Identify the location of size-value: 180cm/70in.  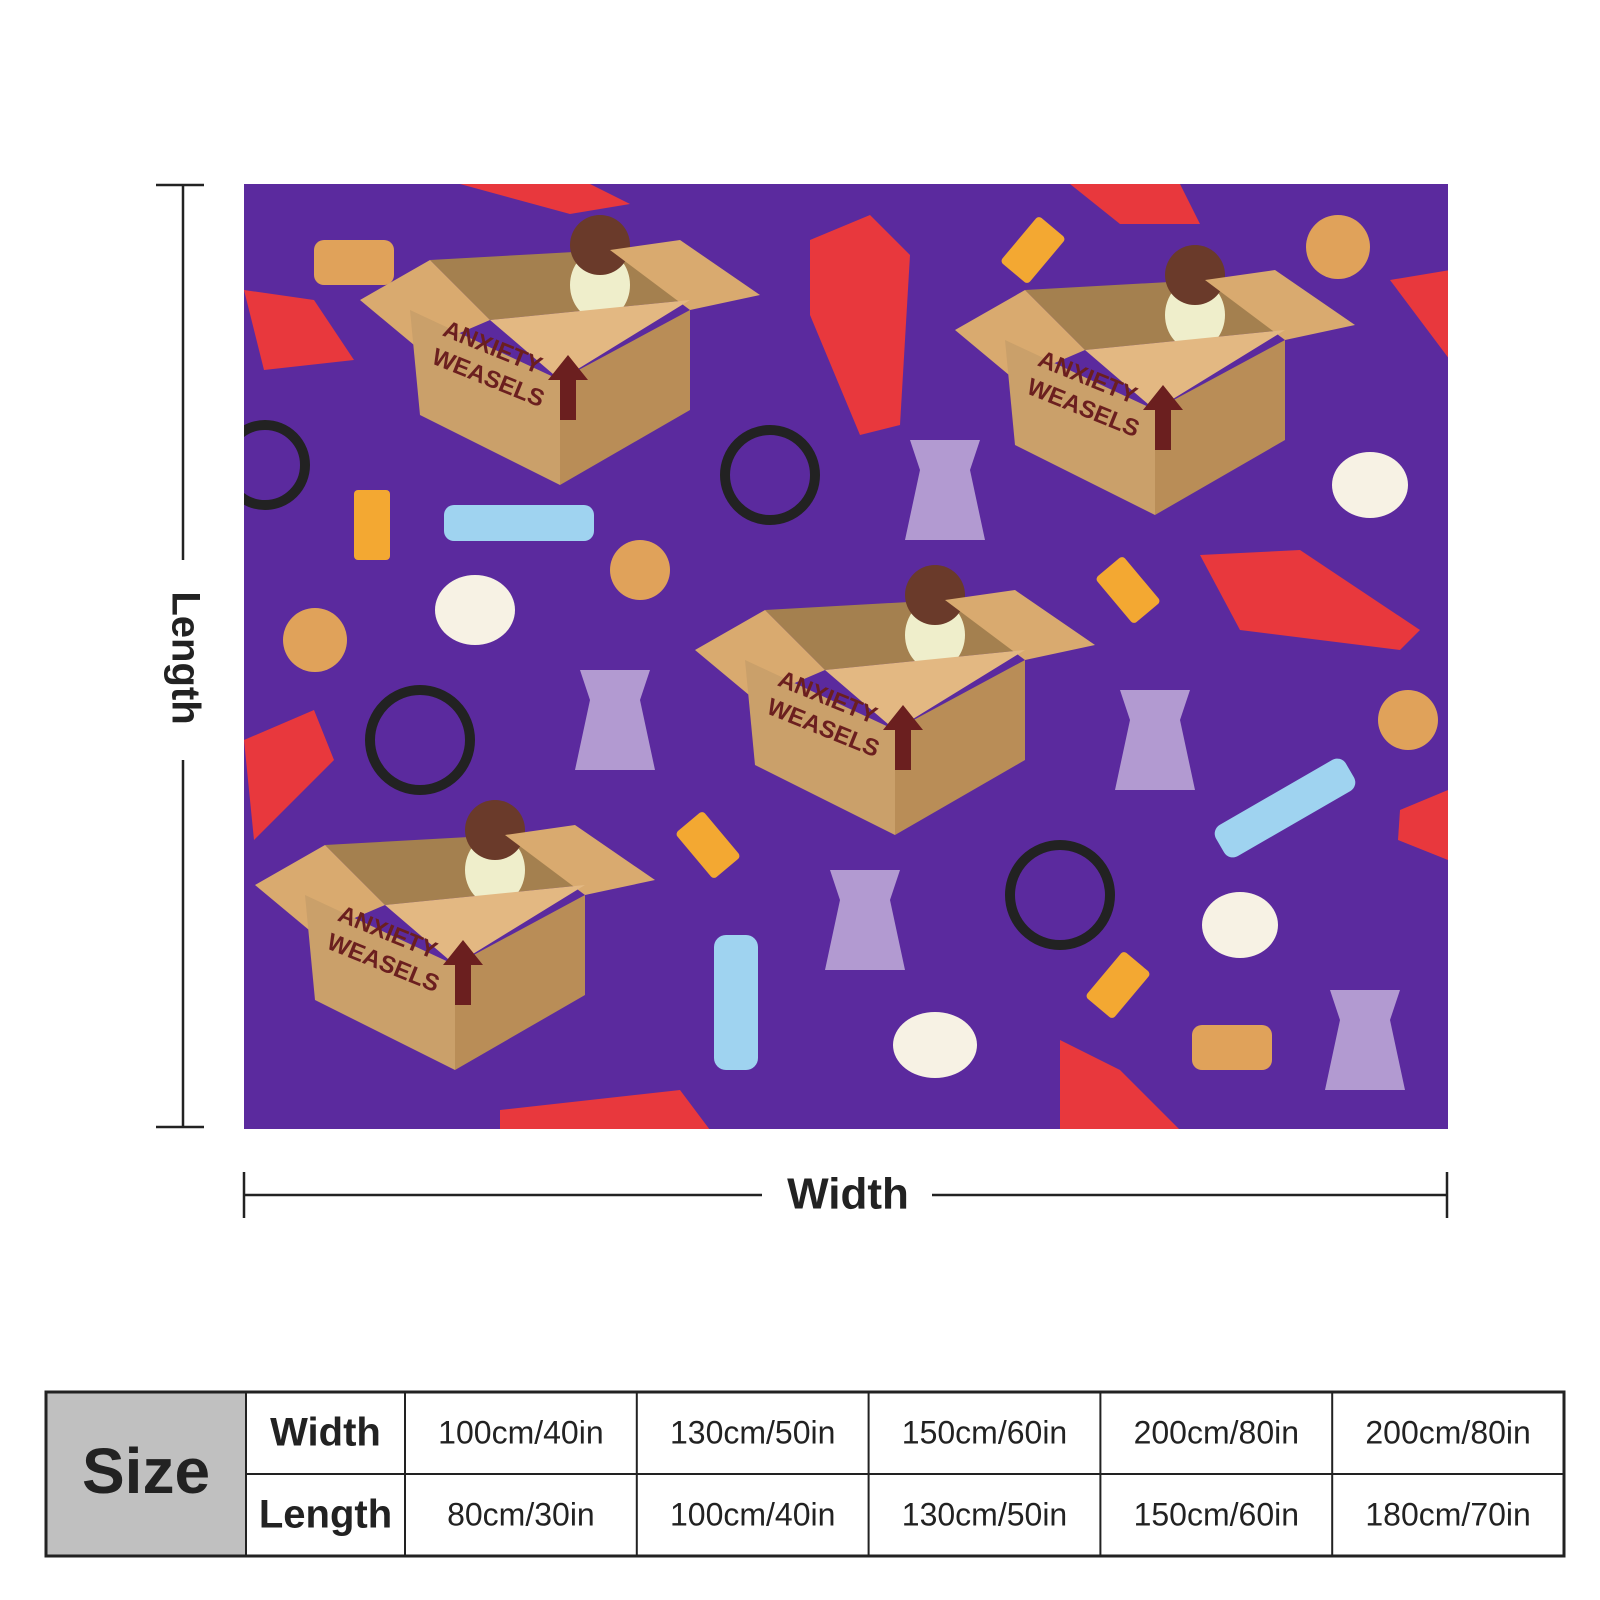
(1447, 1514).